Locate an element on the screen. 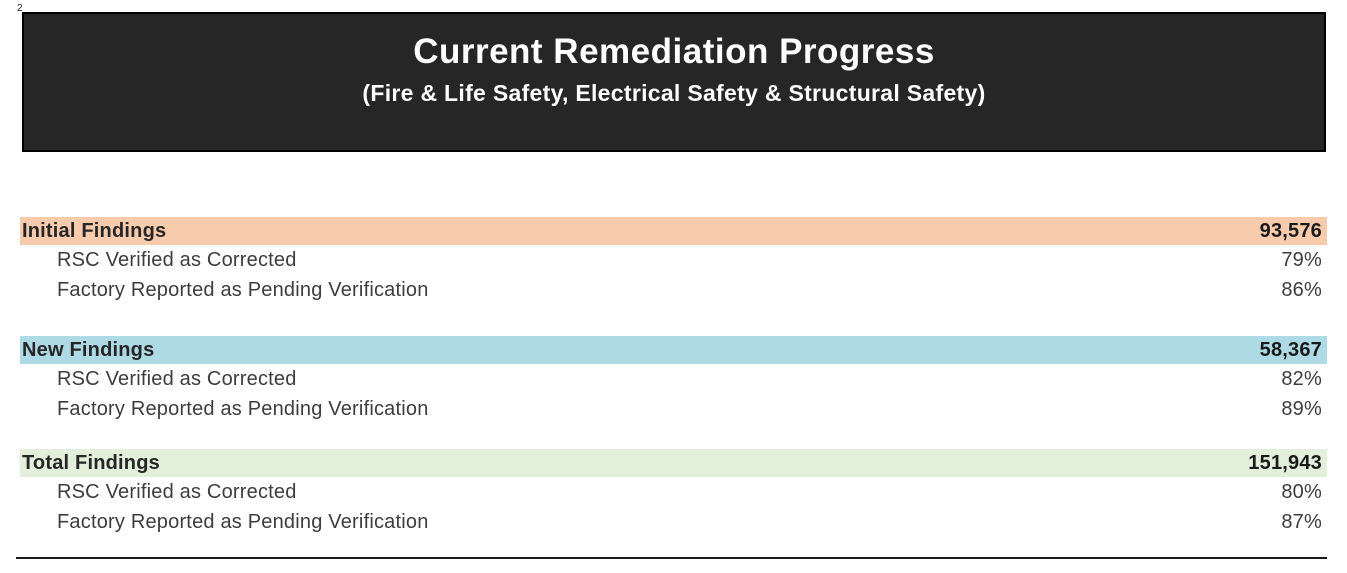 The width and height of the screenshot is (1347, 573). table-row: RSC Verified as Corrected 82% is located at coordinates (673, 379).